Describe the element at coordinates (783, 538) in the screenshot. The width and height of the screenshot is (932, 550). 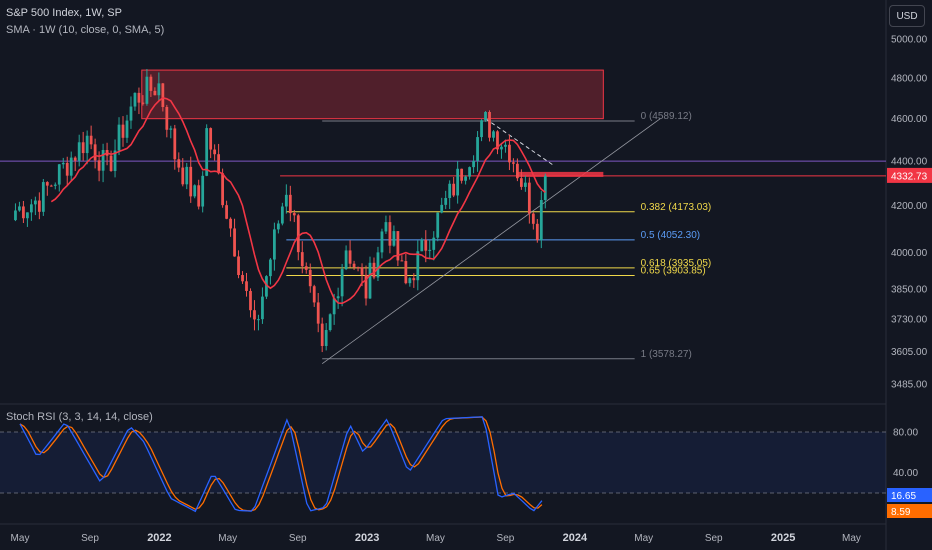
I see `time-axis-label: 2025` at that location.